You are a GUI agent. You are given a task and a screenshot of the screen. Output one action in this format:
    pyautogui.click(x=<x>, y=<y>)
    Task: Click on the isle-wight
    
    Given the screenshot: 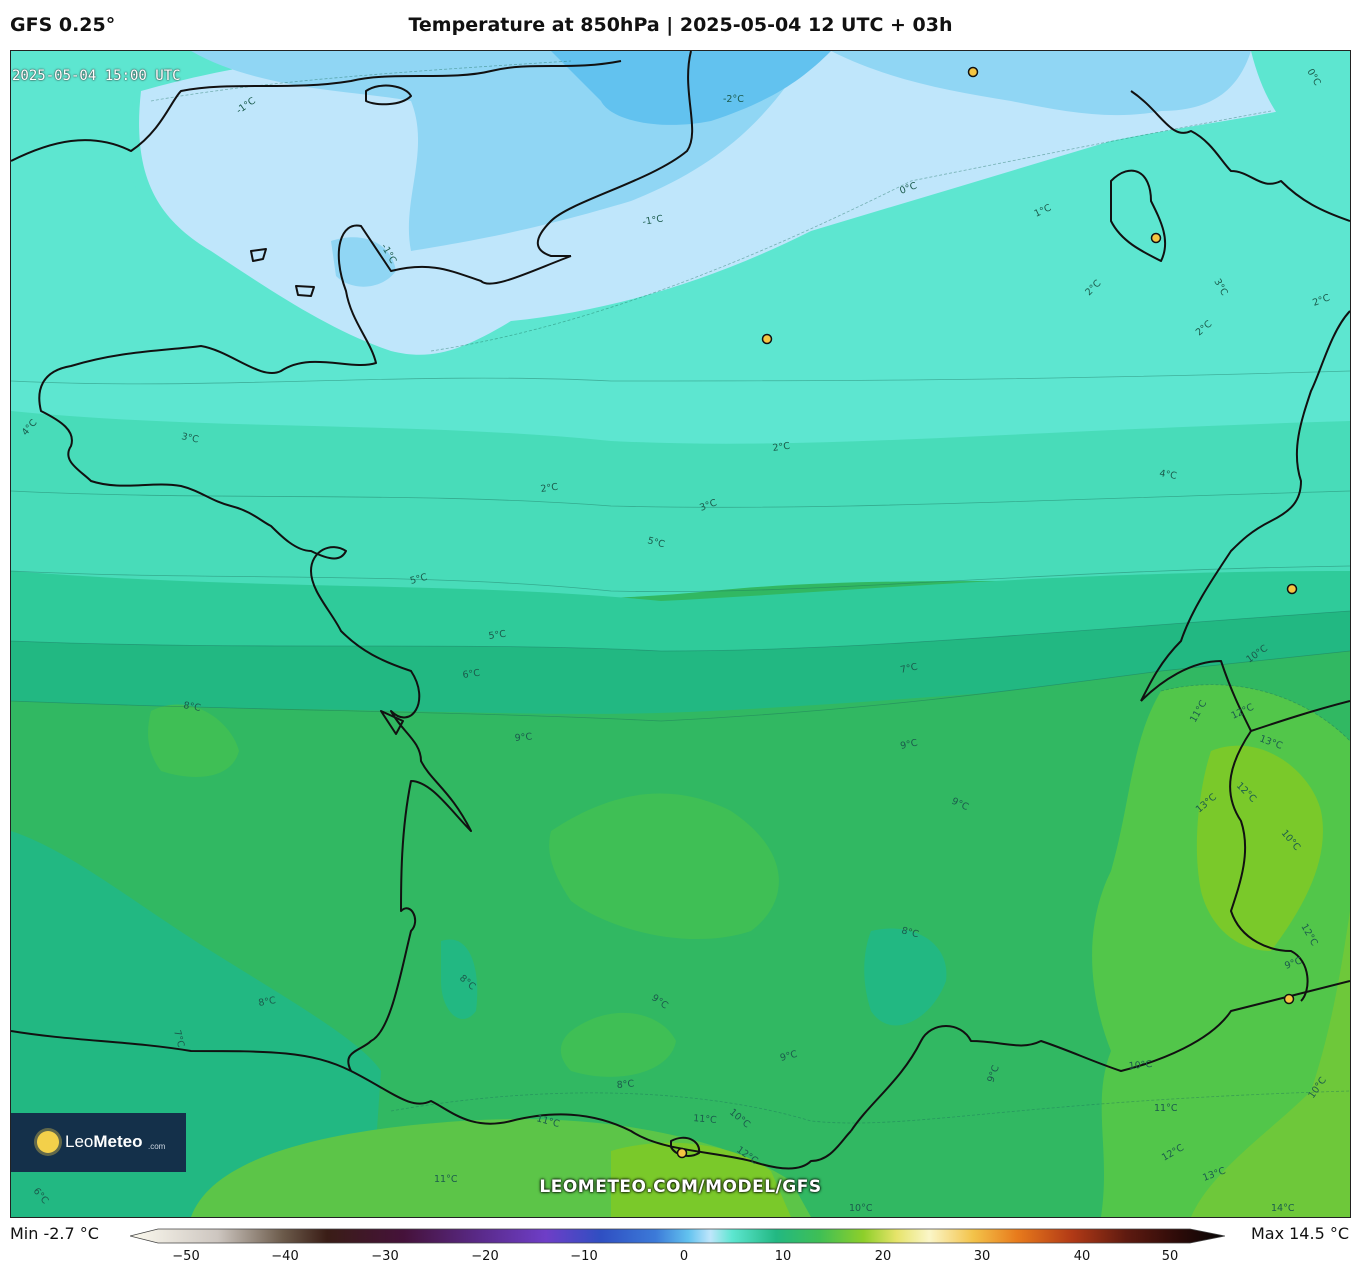 What is the action you would take?
    pyautogui.click(x=388, y=95)
    